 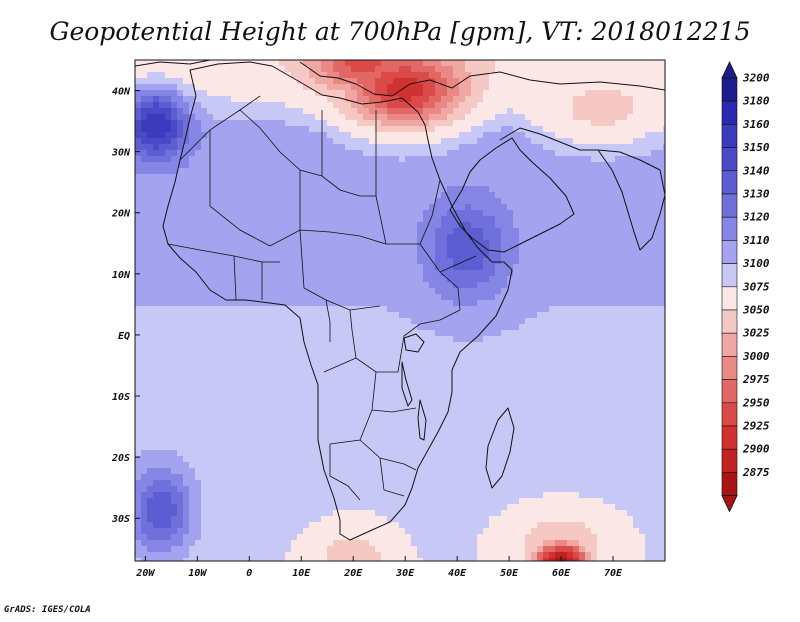 I want to click on lat-tick-label: 10S, so click(x=121, y=397).